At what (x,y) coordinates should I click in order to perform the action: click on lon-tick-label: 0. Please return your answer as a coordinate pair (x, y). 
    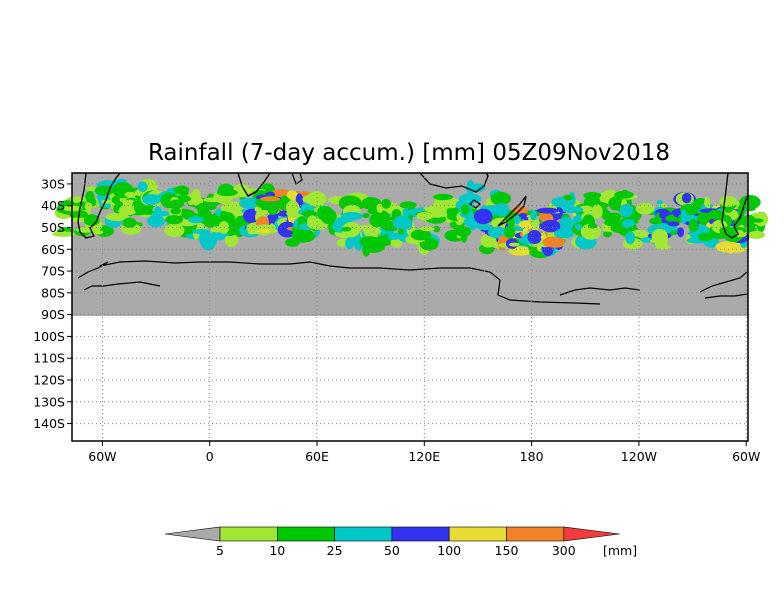
    Looking at the image, I should click on (210, 456).